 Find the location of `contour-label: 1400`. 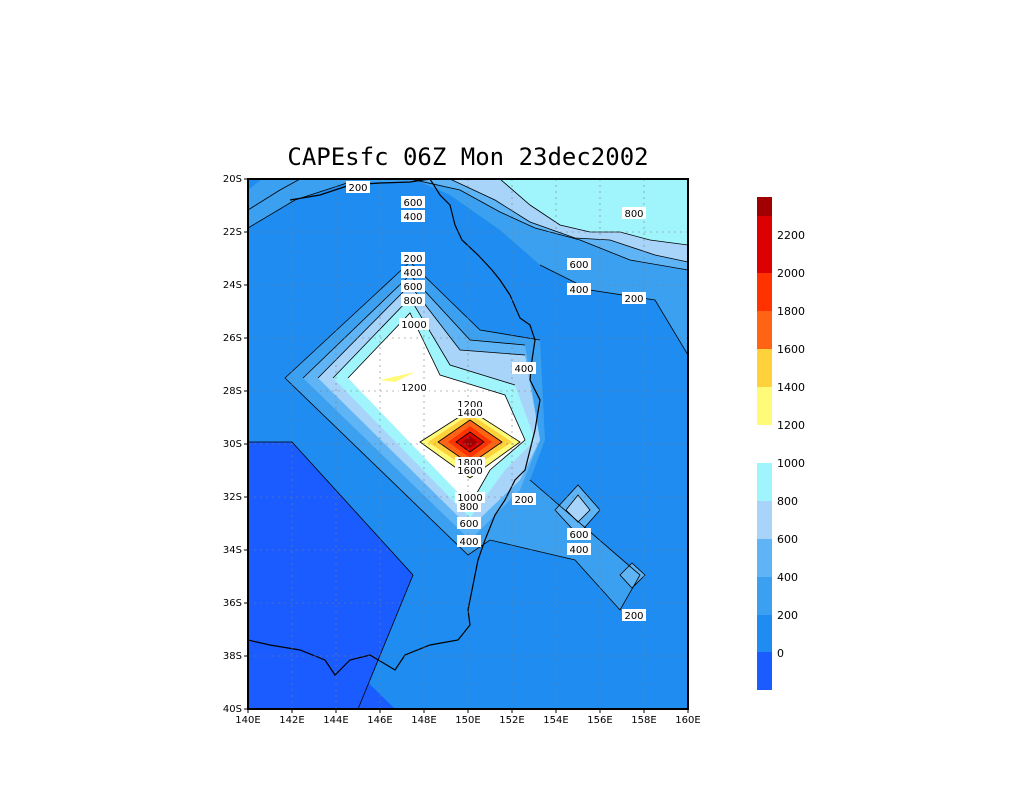

contour-label: 1400 is located at coordinates (470, 413).